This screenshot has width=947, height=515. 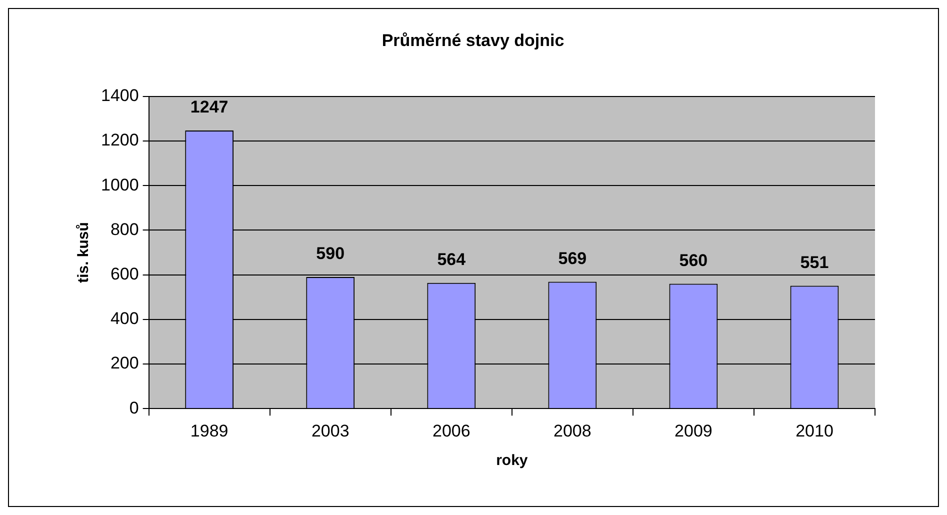 What do you see at coordinates (693, 260) in the screenshot?
I see `data-label: 560` at bounding box center [693, 260].